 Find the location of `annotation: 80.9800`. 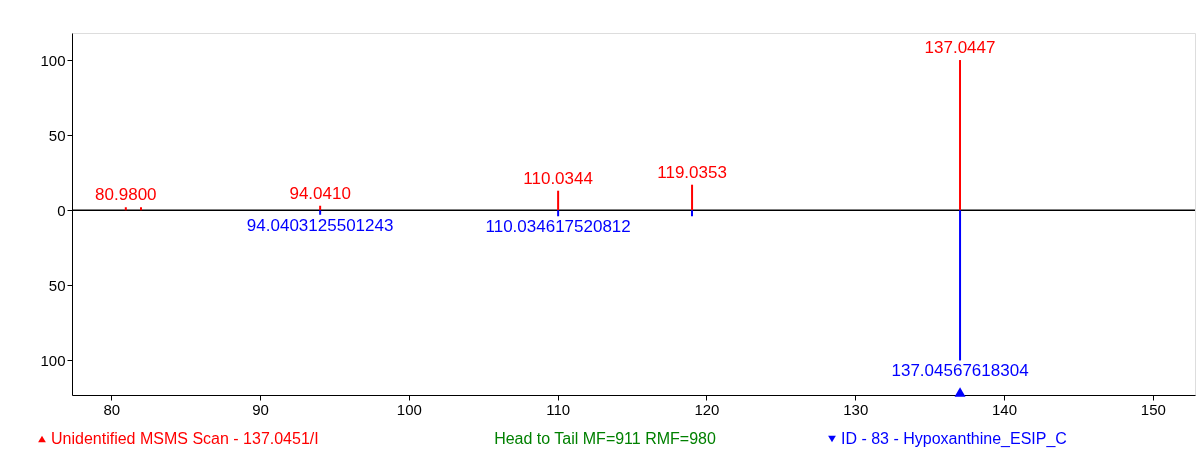

annotation: 80.9800 is located at coordinates (126, 195).